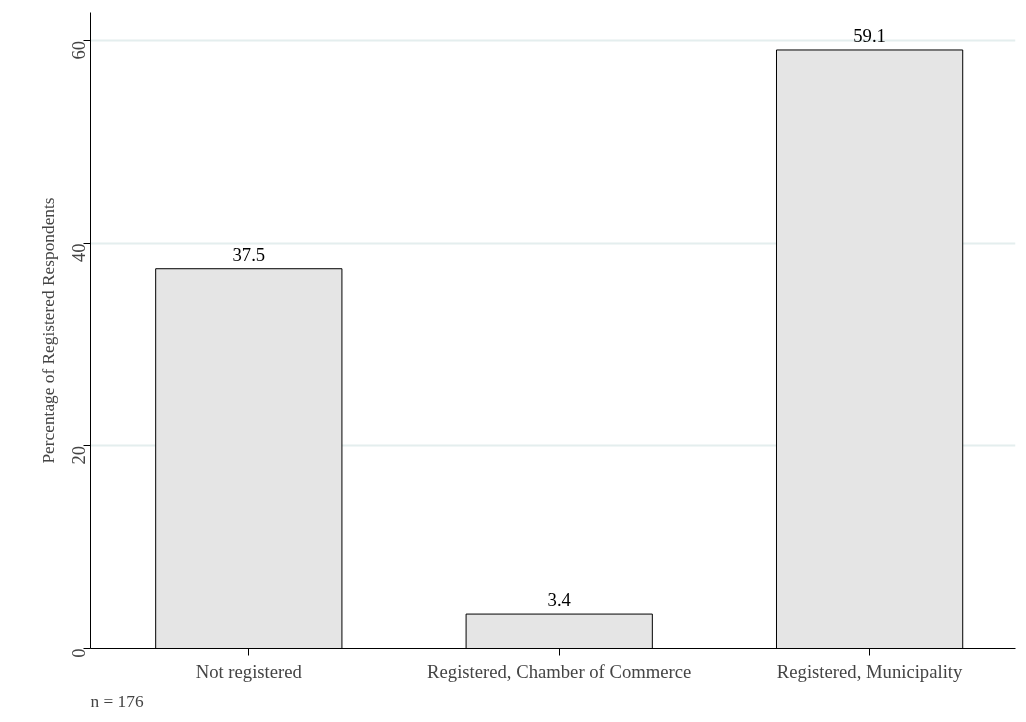 This screenshot has width=1026, height=722. I want to click on x-tick-label: Not registered, so click(249, 671).